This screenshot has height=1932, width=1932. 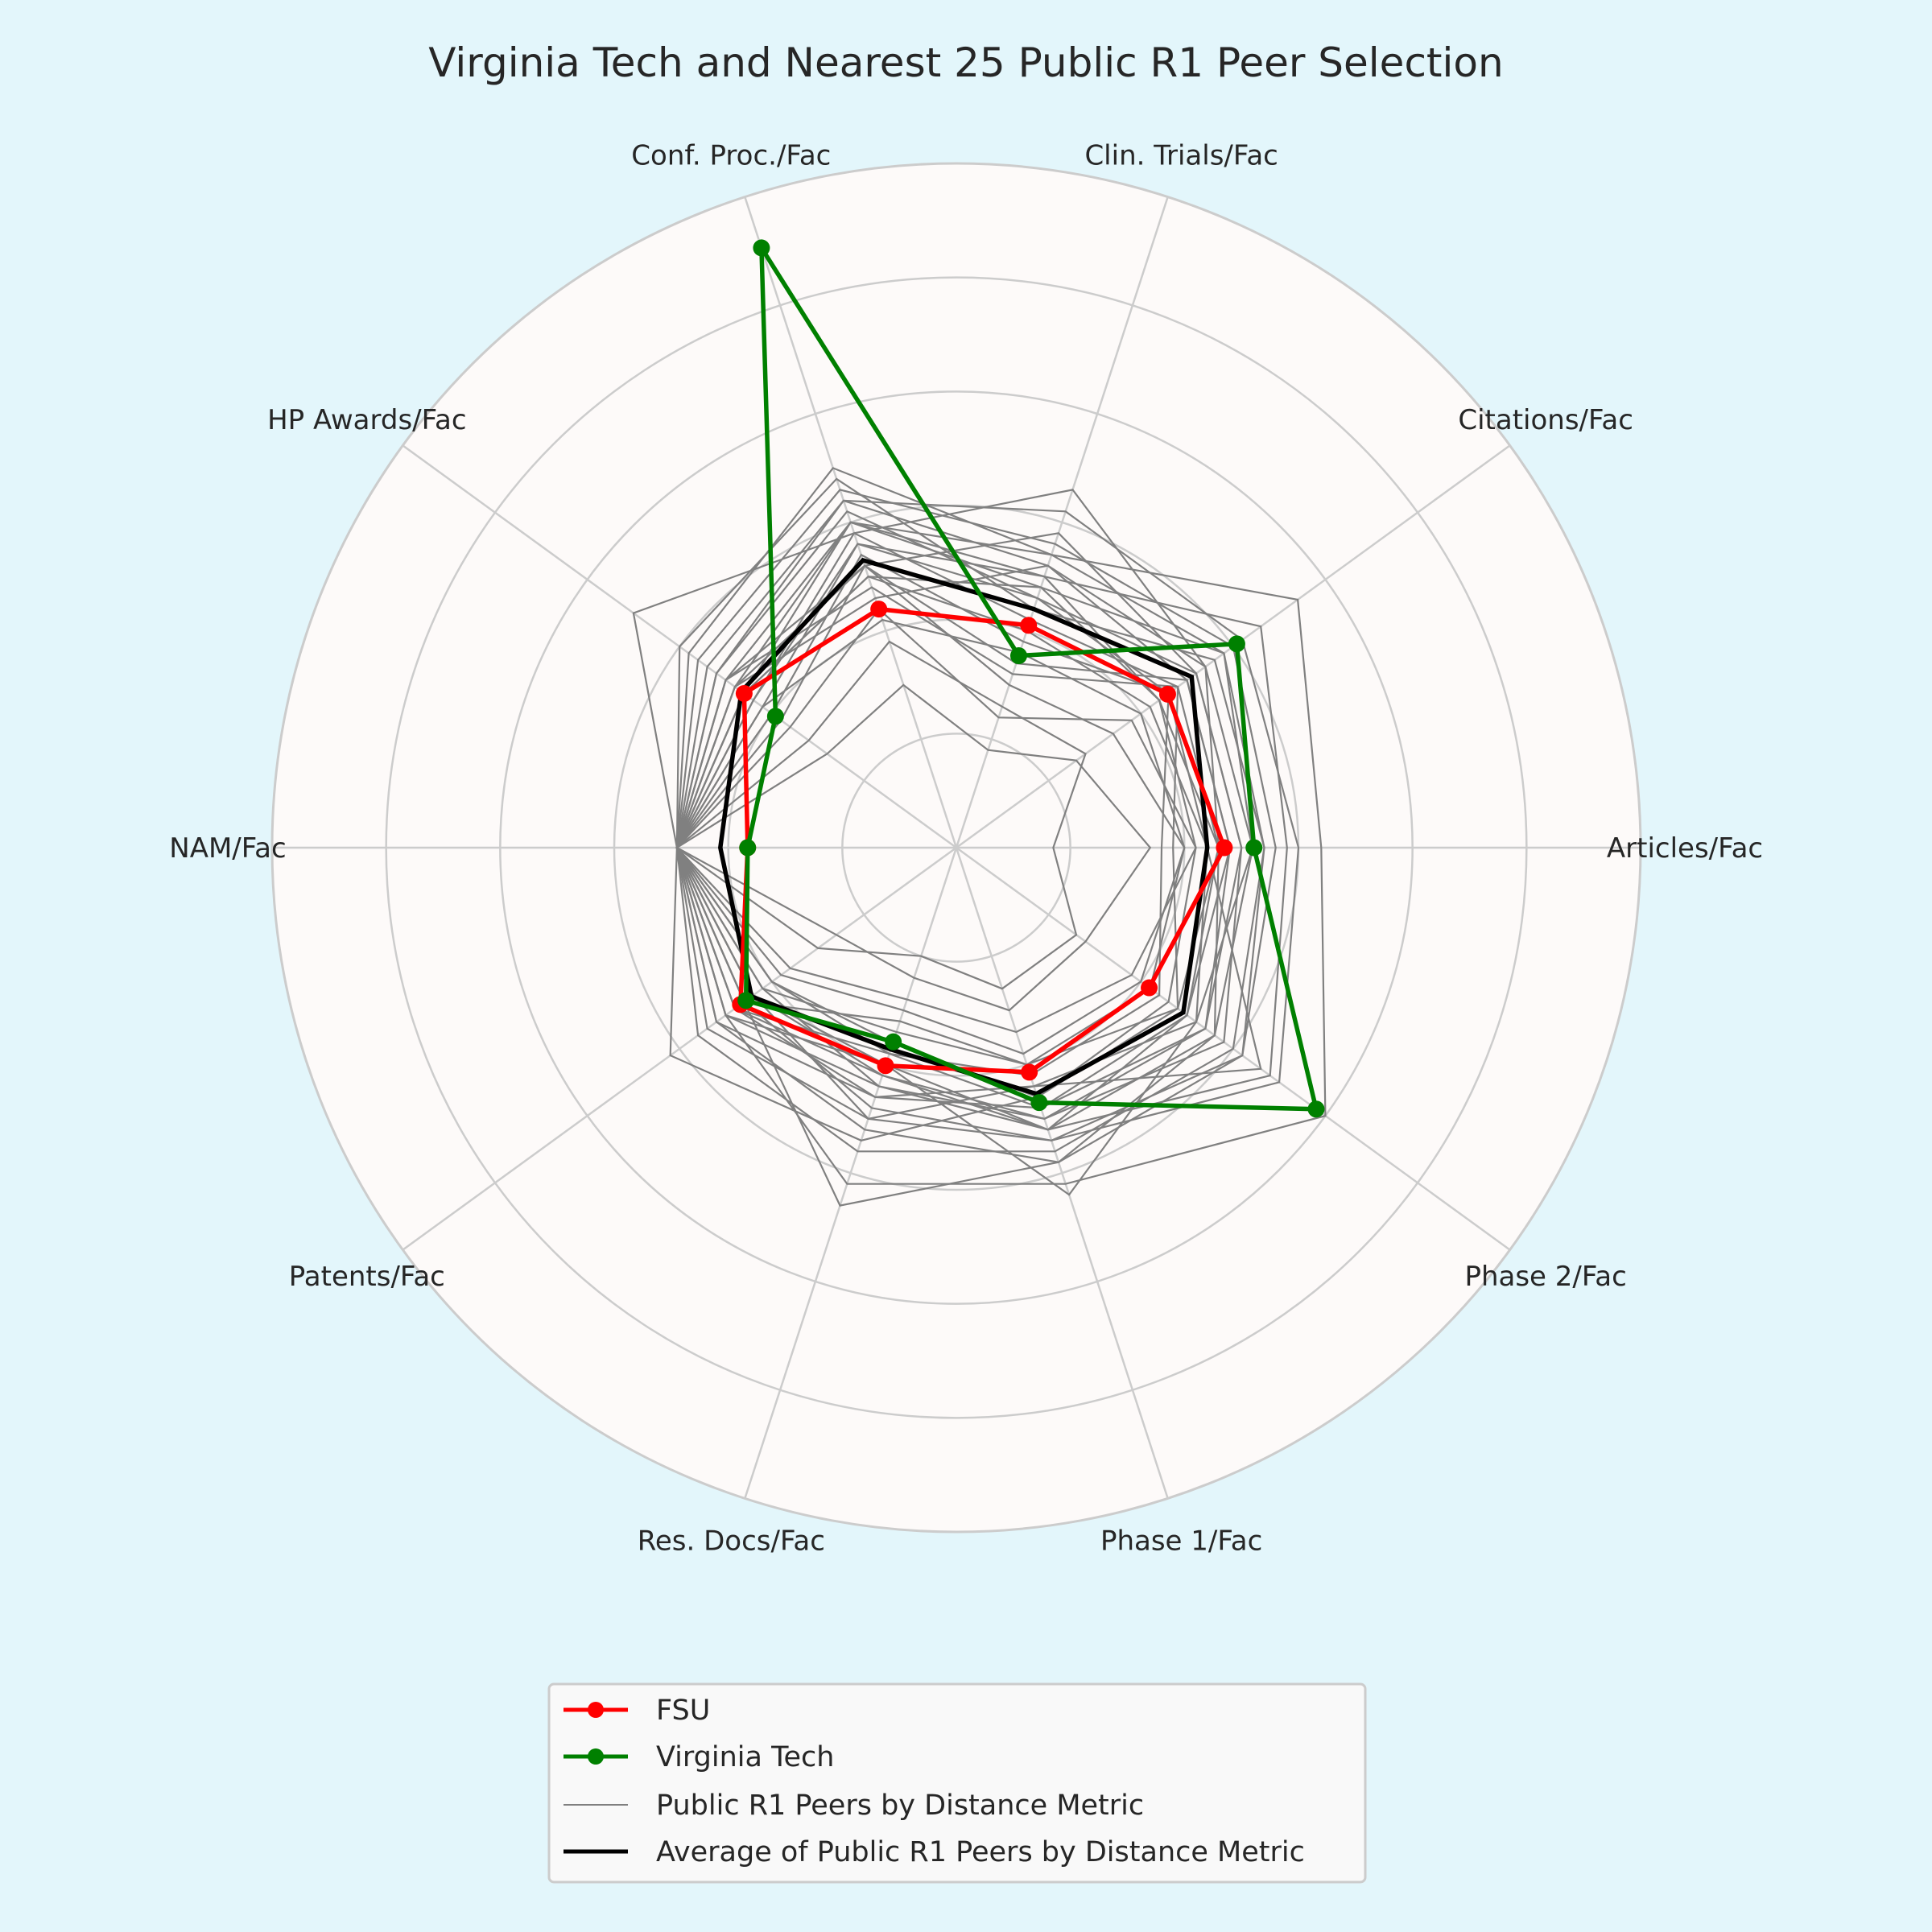 I want to click on point-fsu-phase-1-fac, so click(x=1029, y=1072).